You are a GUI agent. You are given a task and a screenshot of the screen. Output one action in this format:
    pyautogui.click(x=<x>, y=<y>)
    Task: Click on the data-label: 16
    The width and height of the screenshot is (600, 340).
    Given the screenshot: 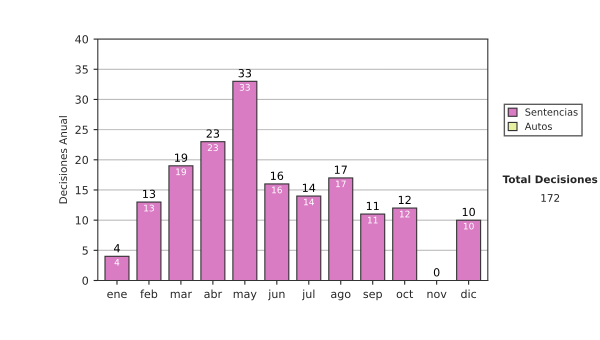 What is the action you would take?
    pyautogui.click(x=277, y=190)
    